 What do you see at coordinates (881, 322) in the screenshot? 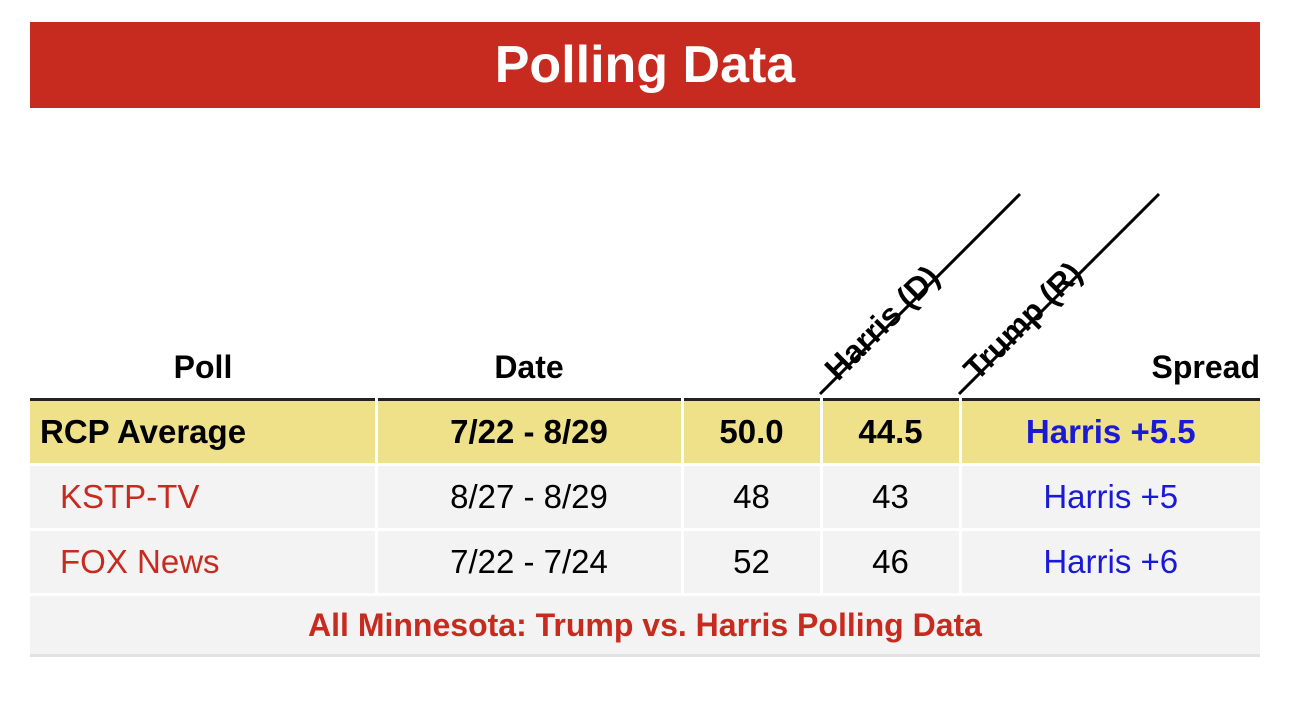
I see `header-harris: Harris (D)` at bounding box center [881, 322].